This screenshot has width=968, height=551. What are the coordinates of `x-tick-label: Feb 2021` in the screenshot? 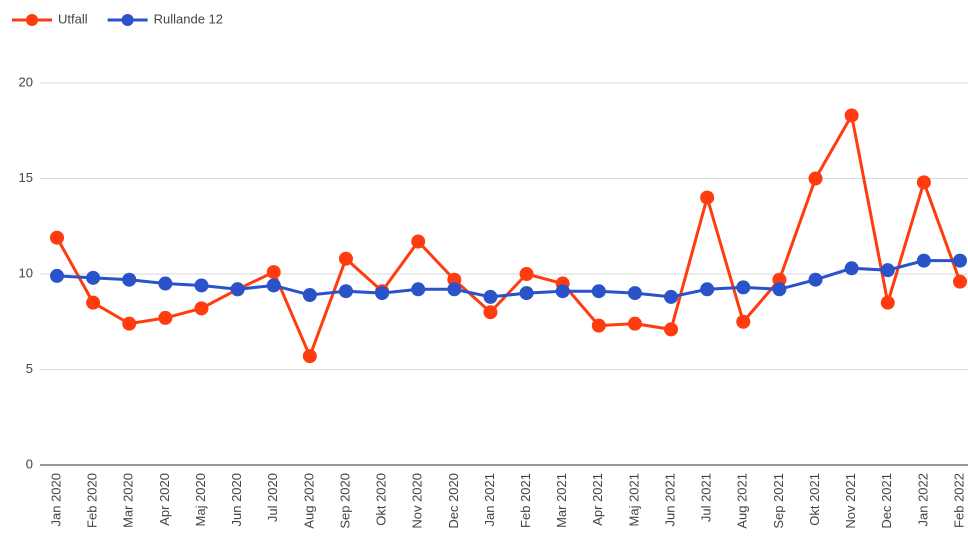 It's located at (525, 500).